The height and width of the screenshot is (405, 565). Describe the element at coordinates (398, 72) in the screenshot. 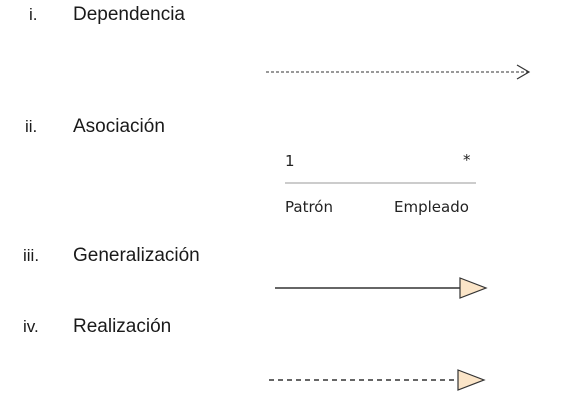

I see `dependency-connector` at that location.